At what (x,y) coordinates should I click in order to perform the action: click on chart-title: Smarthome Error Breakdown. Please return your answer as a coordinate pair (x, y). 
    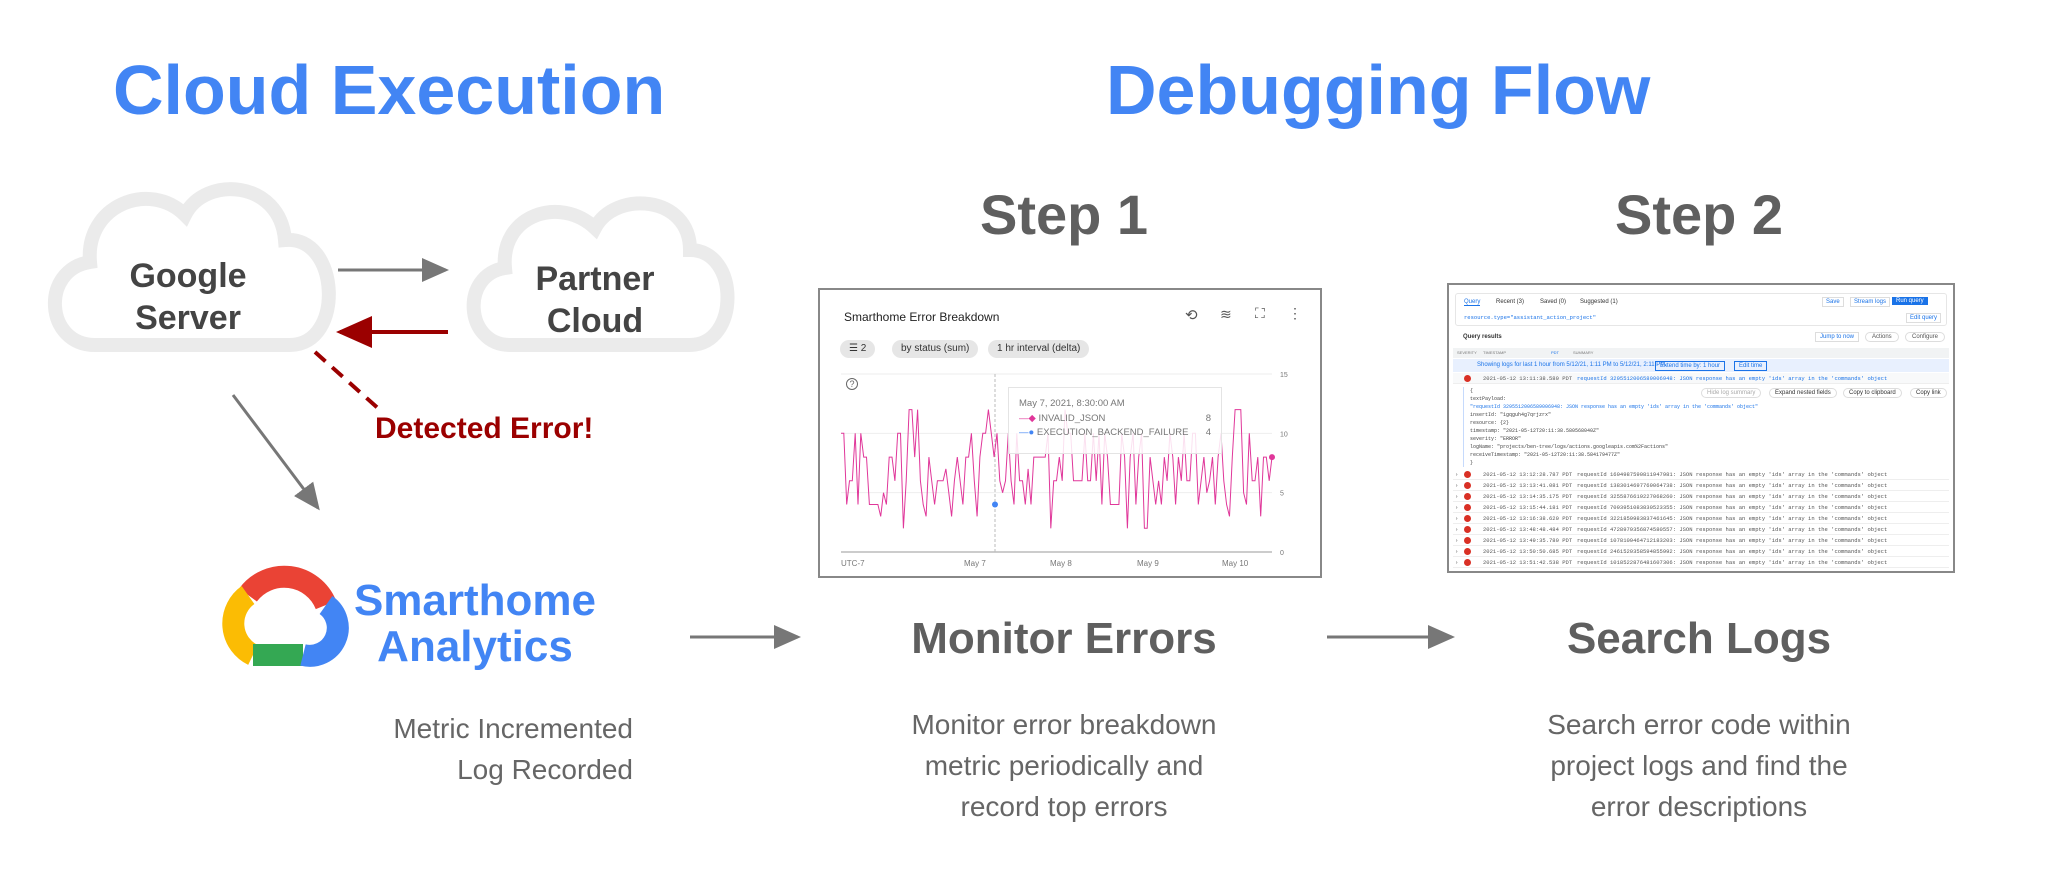
    Looking at the image, I should click on (922, 317).